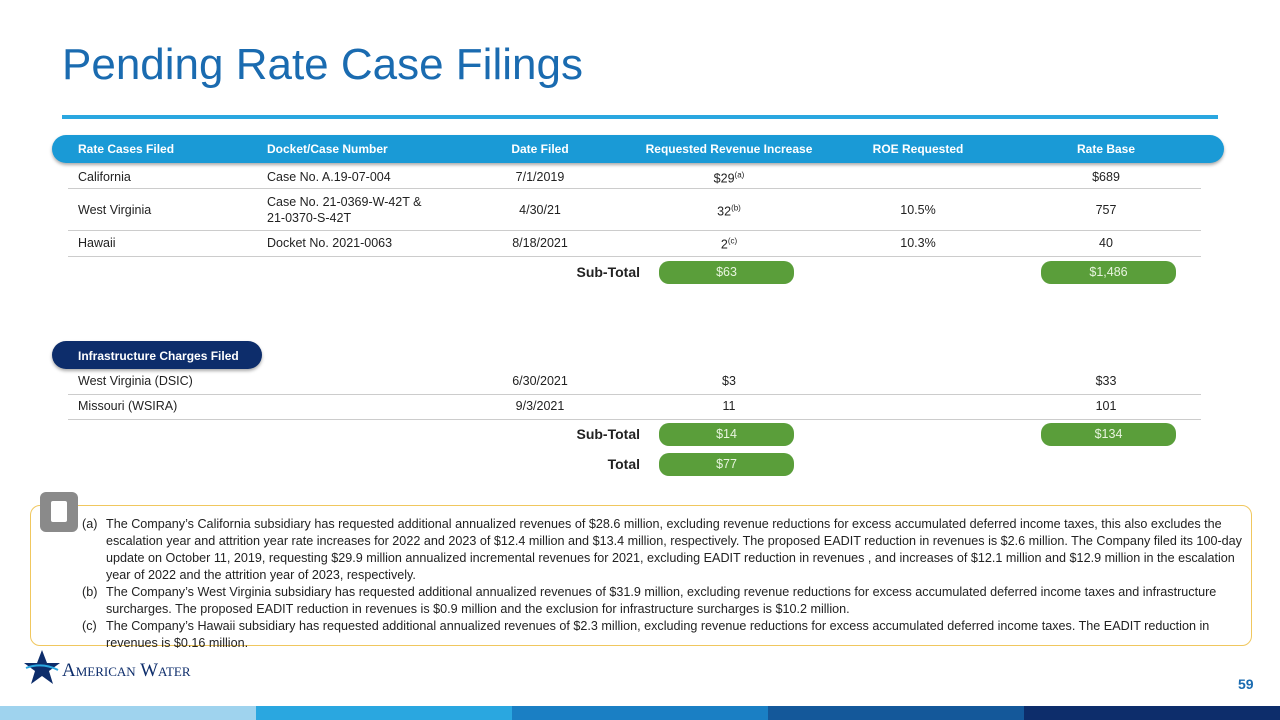  Describe the element at coordinates (89, 626) in the screenshot. I see `footnote-marker: (c)` at that location.